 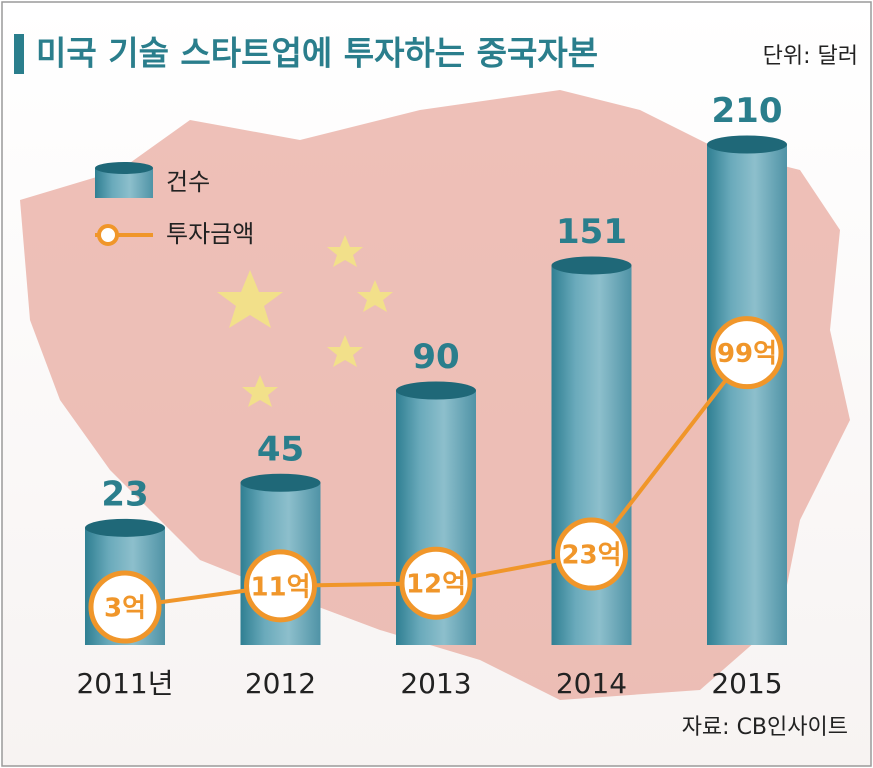 I want to click on chart-title: 미국 기술 스타트업에 투자하는 중국자본, so click(x=317, y=53).